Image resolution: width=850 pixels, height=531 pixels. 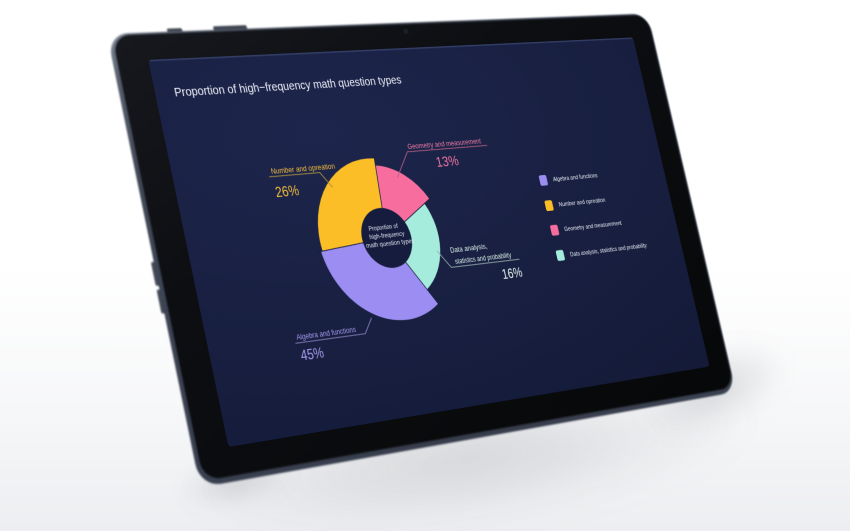 I want to click on svg-text: high-frequency, so click(x=387, y=236).